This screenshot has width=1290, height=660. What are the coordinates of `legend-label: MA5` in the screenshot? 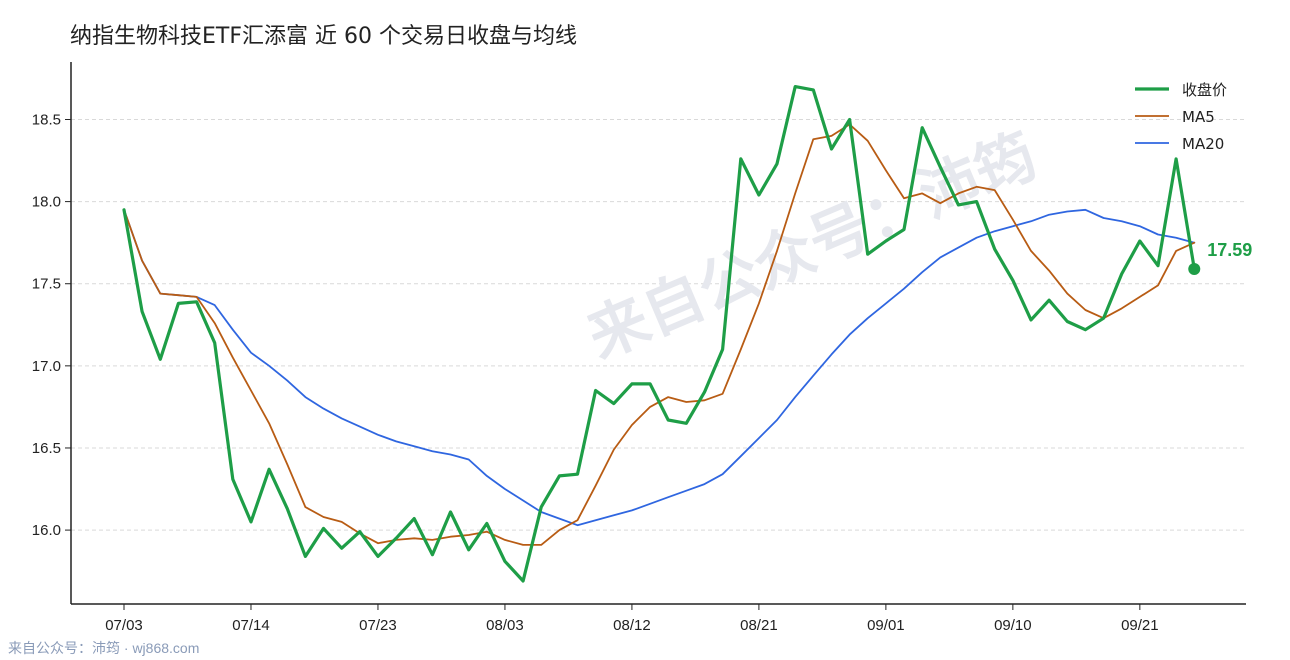 It's located at (1198, 117).